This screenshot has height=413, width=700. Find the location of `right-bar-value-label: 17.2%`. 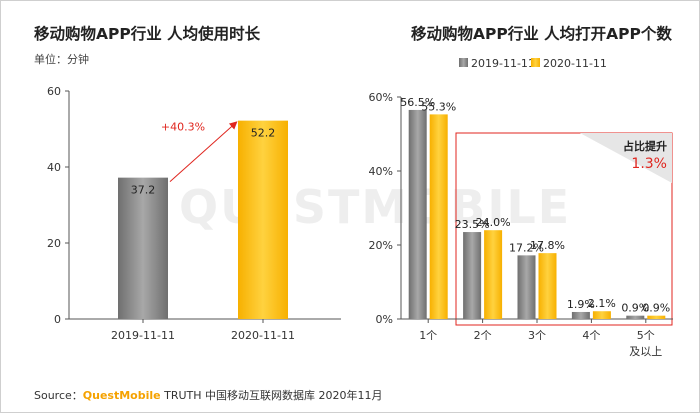

right-bar-value-label: 17.2% is located at coordinates (526, 247).